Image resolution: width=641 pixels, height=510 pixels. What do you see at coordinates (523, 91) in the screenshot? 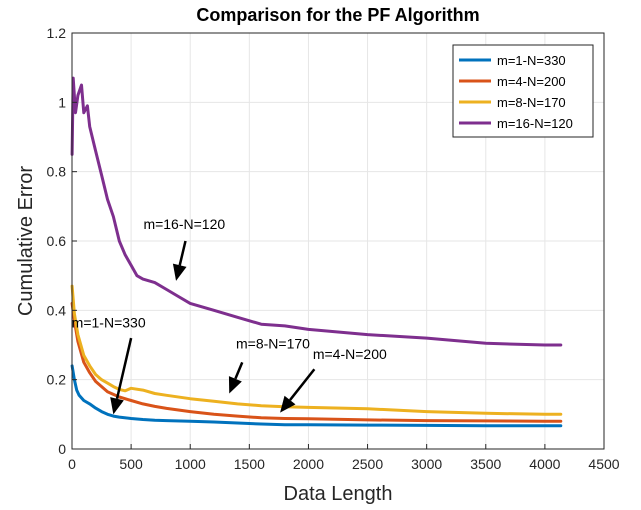
I see `legend: m=1-N=330 m=4-N=200 m=8-N=170 m=16-N=120` at bounding box center [523, 91].